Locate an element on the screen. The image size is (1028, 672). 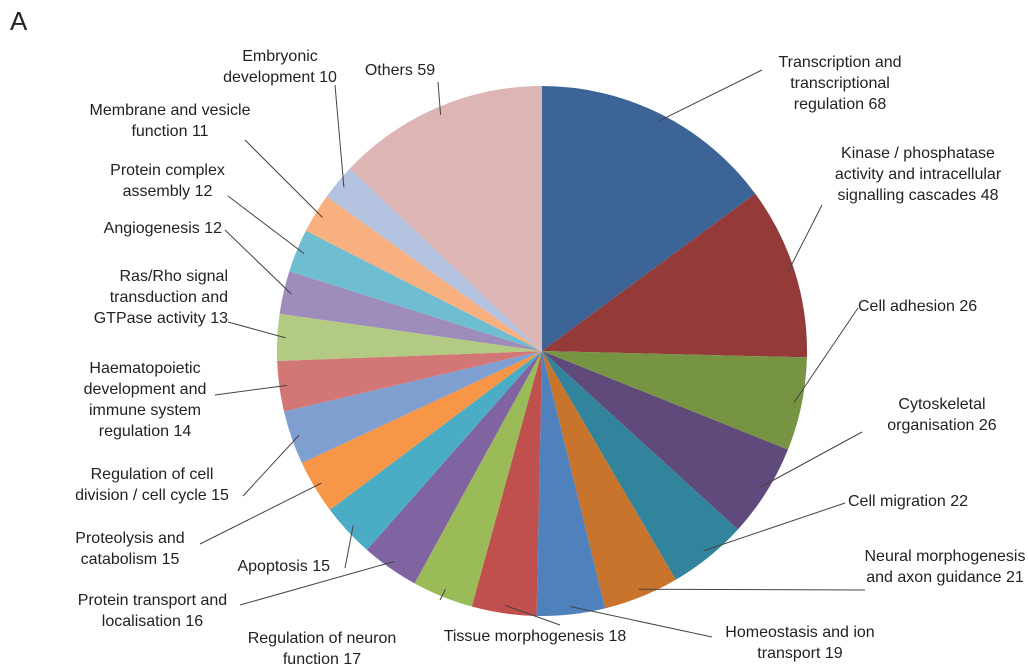
category-name: Neural morphogenesis and axon guidance is located at coordinates (945, 567).